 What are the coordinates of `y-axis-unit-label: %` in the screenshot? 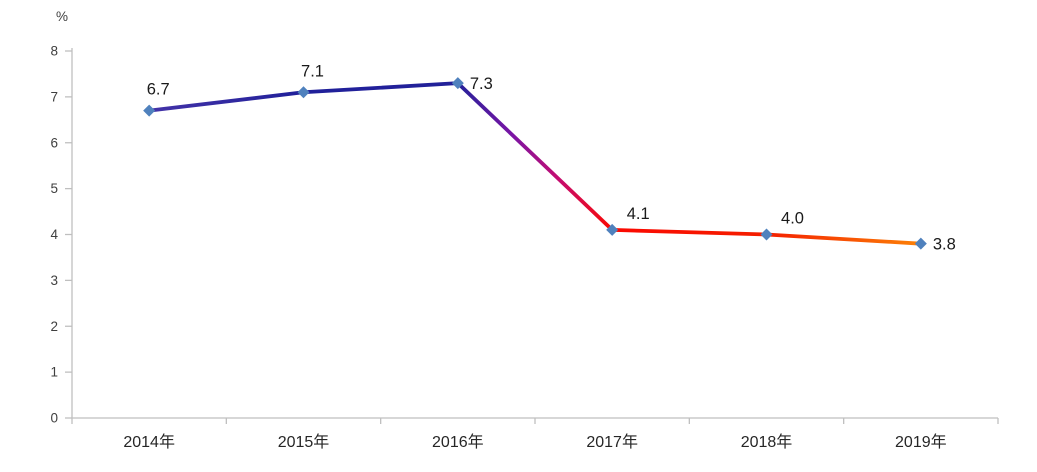 It's located at (62, 16).